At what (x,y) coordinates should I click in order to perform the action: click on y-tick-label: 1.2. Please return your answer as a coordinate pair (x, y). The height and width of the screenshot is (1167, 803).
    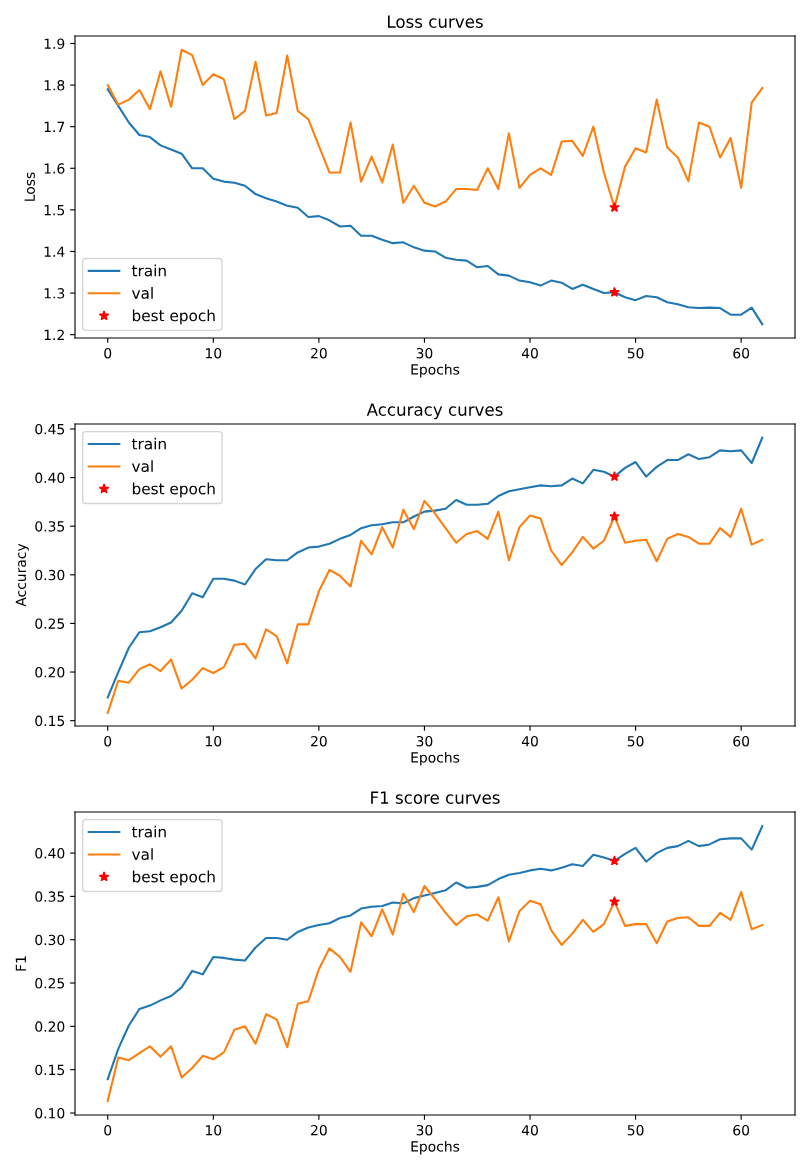
    Looking at the image, I should click on (54, 334).